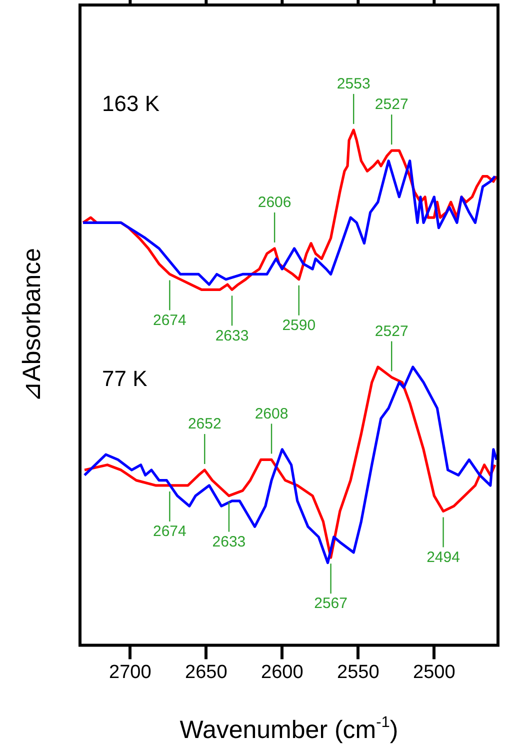 The height and width of the screenshot is (748, 507). Describe the element at coordinates (275, 203) in the screenshot. I see `annotation: 2606` at that location.